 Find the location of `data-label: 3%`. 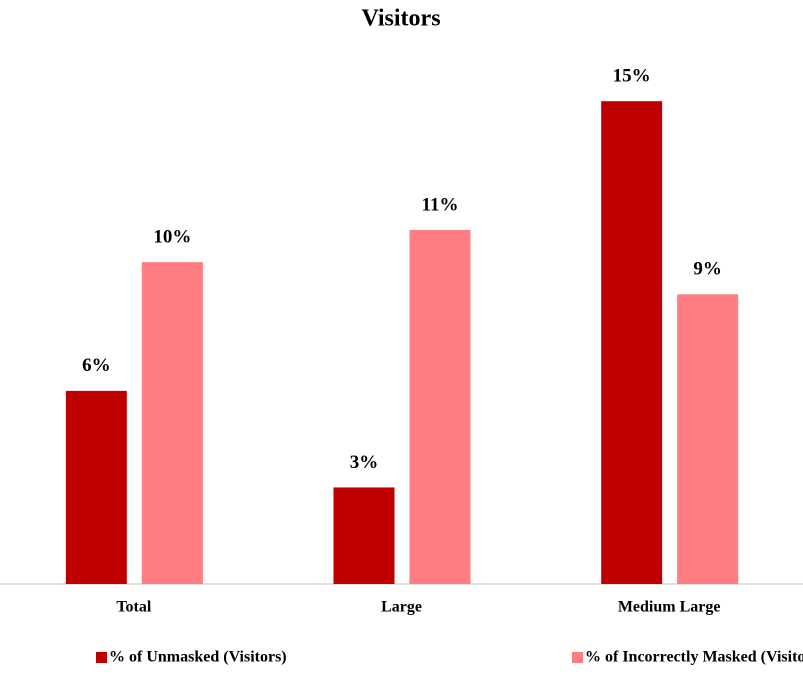

data-label: 3% is located at coordinates (364, 462).